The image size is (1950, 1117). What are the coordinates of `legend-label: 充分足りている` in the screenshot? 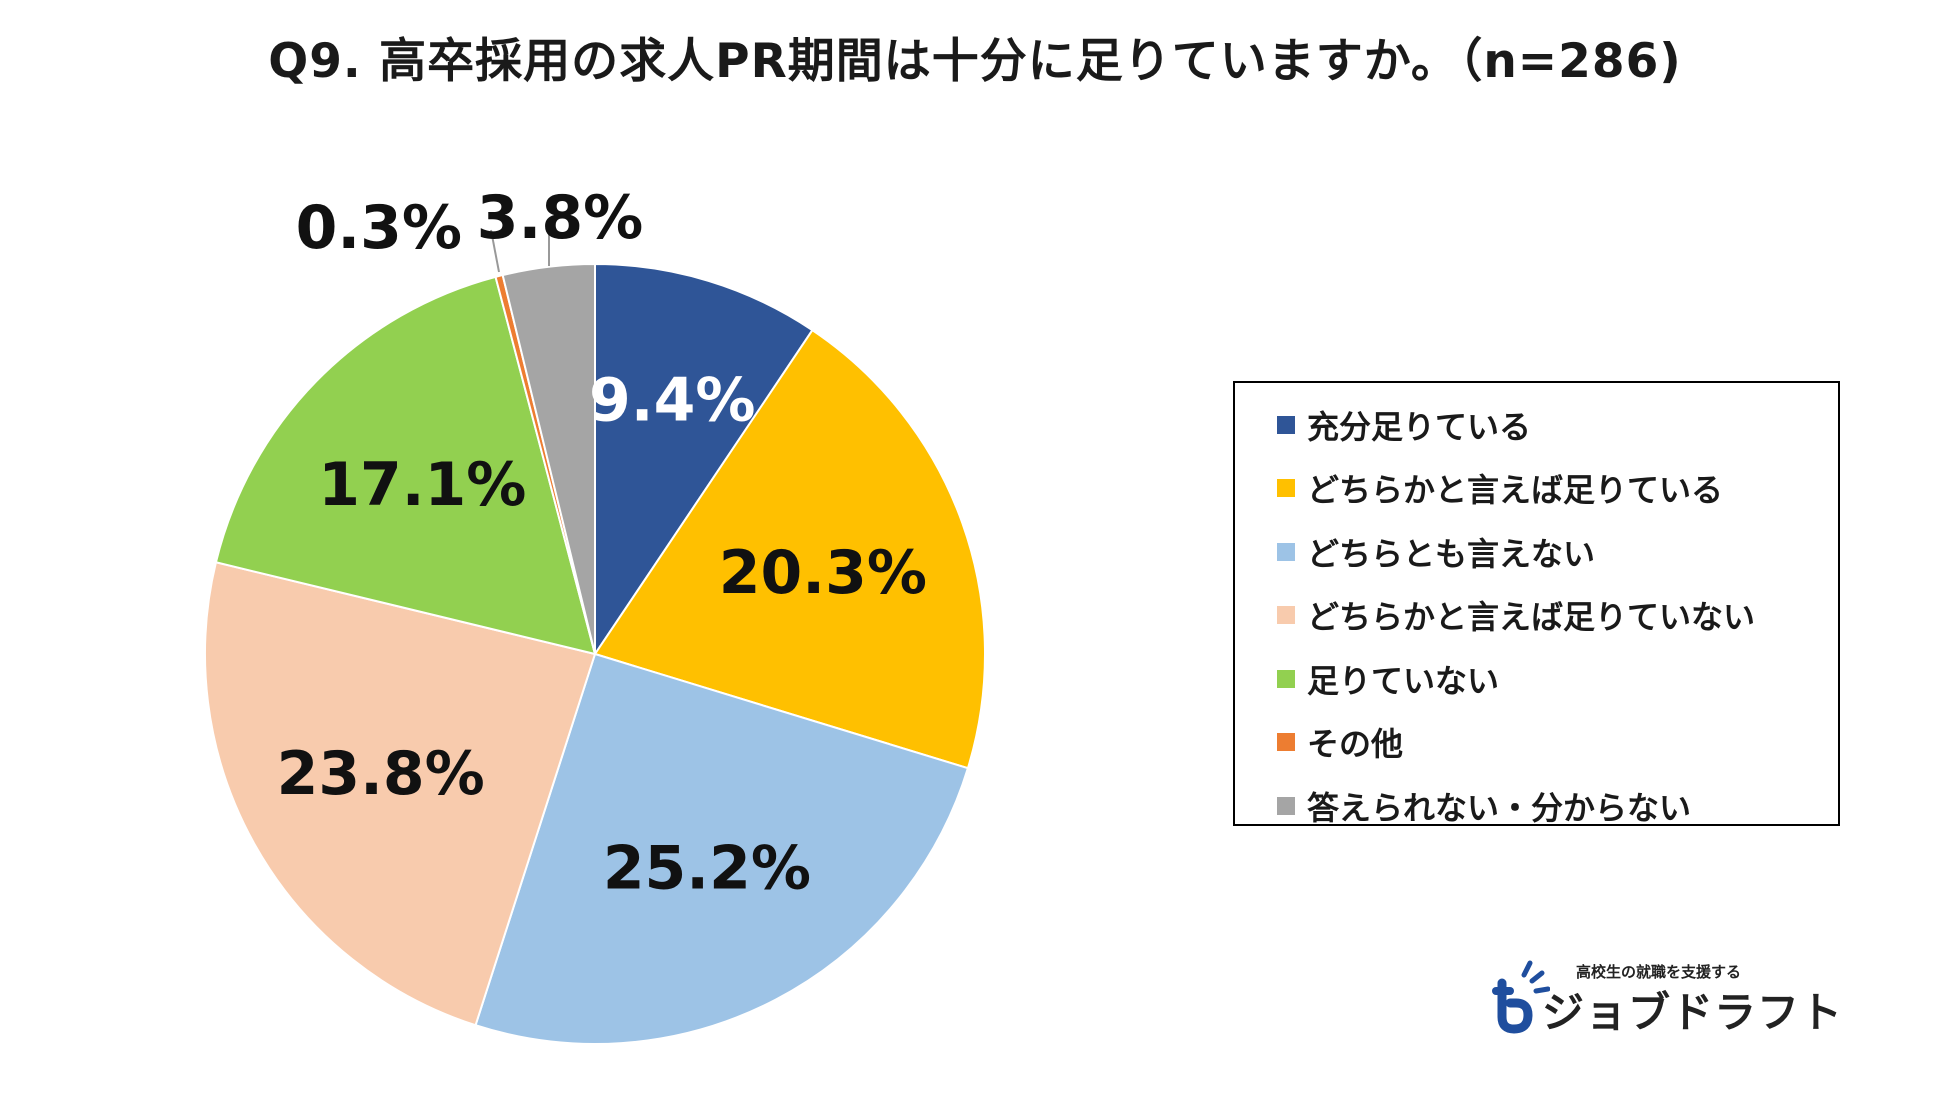 It's located at (1419, 426).